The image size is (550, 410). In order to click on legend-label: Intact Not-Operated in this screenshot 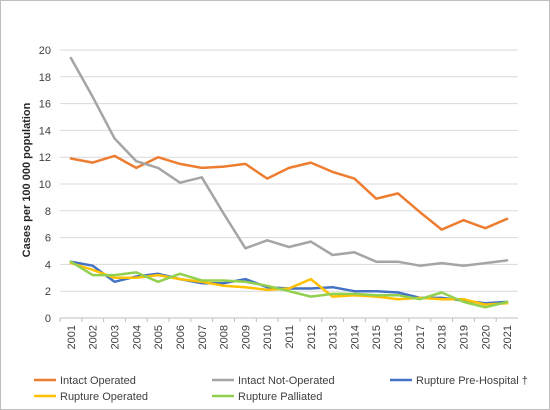, I will do `click(286, 381)`.